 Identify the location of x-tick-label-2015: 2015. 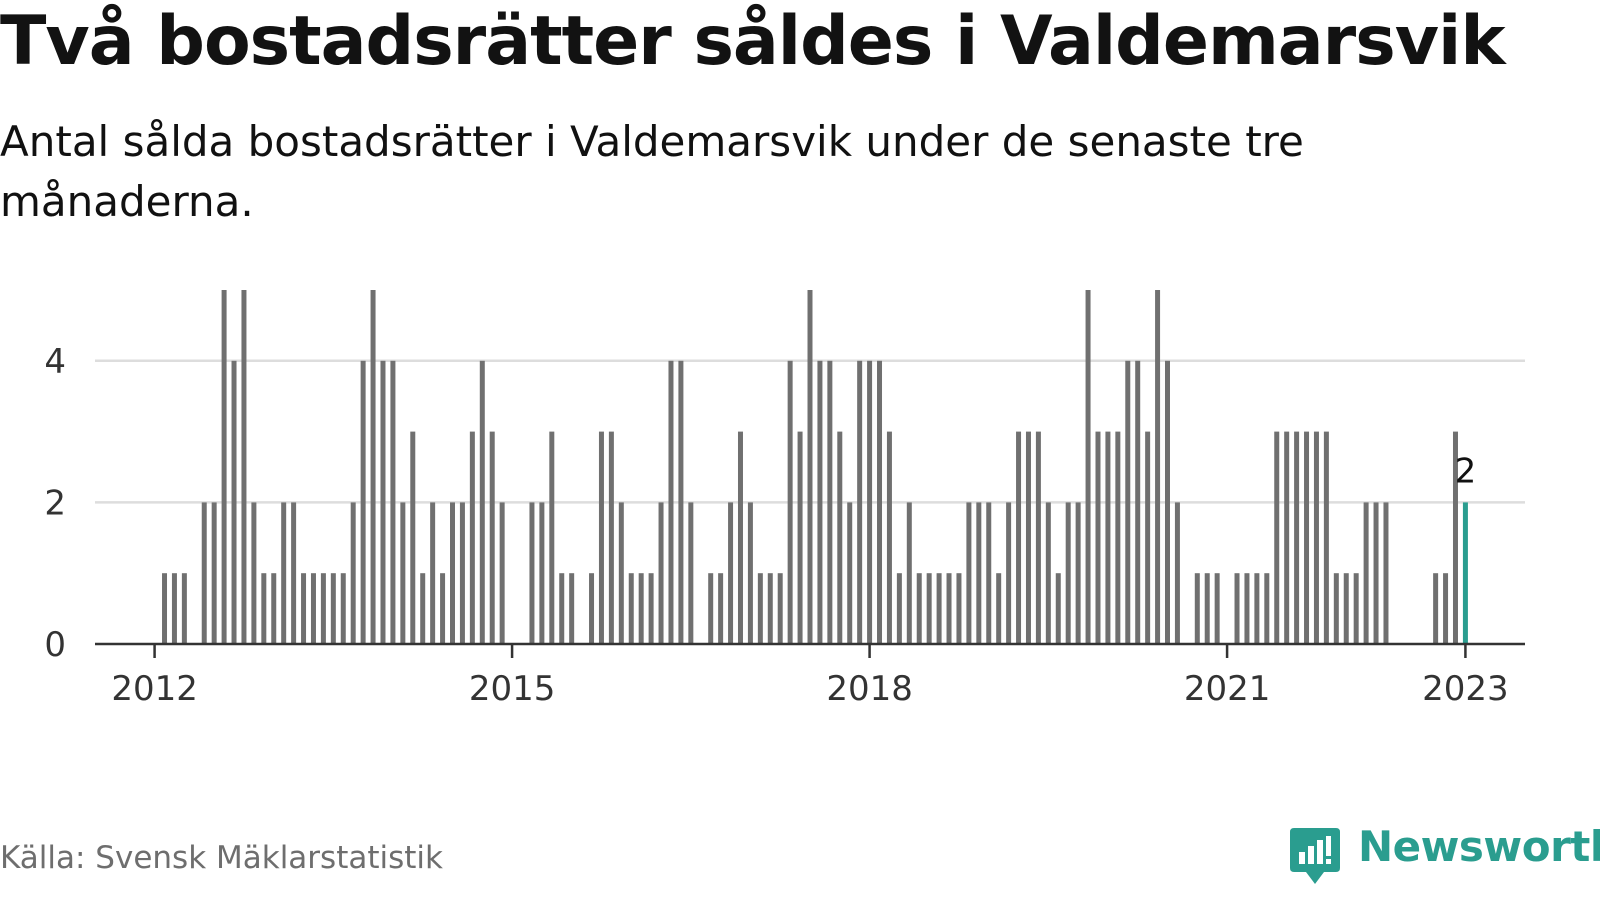
(512, 689).